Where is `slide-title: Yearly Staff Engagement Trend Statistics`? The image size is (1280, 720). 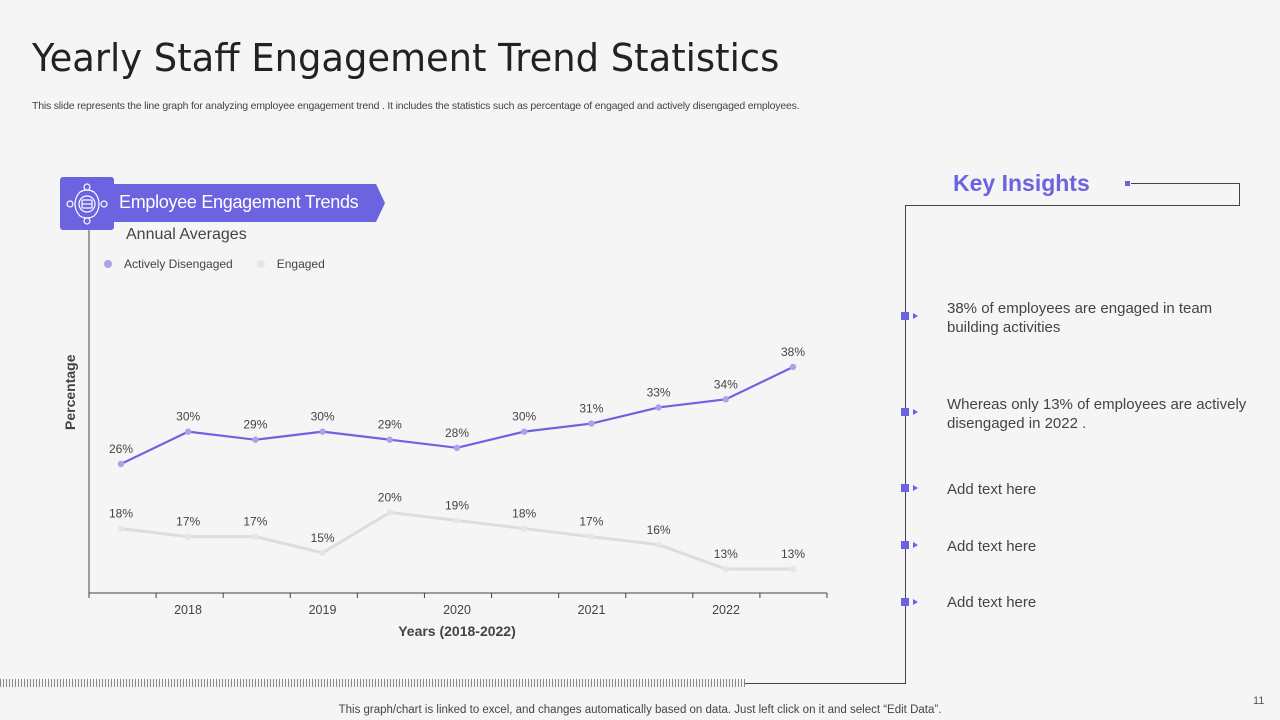
slide-title: Yearly Staff Engagement Trend Statistics is located at coordinates (406, 58).